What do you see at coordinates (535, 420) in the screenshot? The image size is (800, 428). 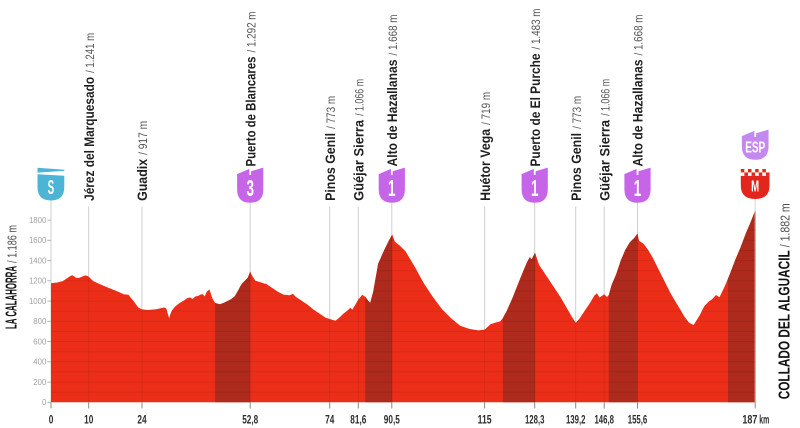 I see `svg-text: 128,3` at bounding box center [535, 420].